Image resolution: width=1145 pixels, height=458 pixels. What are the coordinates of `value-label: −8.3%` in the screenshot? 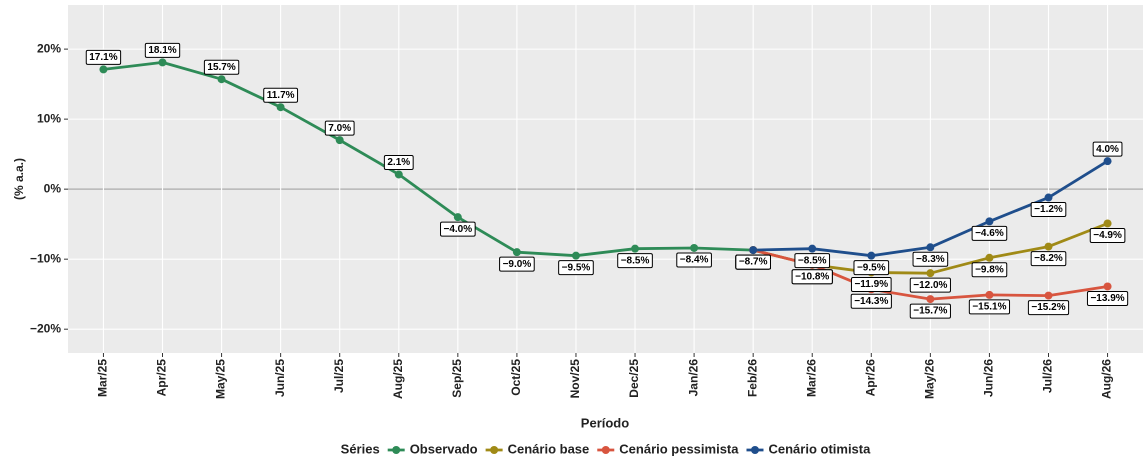 It's located at (930, 259).